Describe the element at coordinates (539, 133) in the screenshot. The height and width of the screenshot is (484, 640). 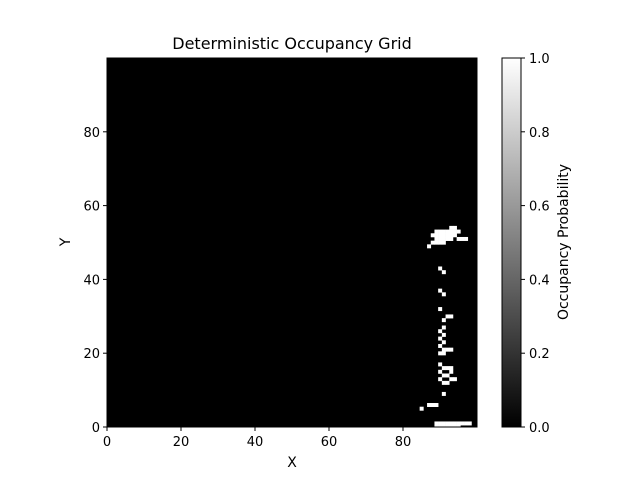
I see `colorbar-tick-label: 0.8` at that location.